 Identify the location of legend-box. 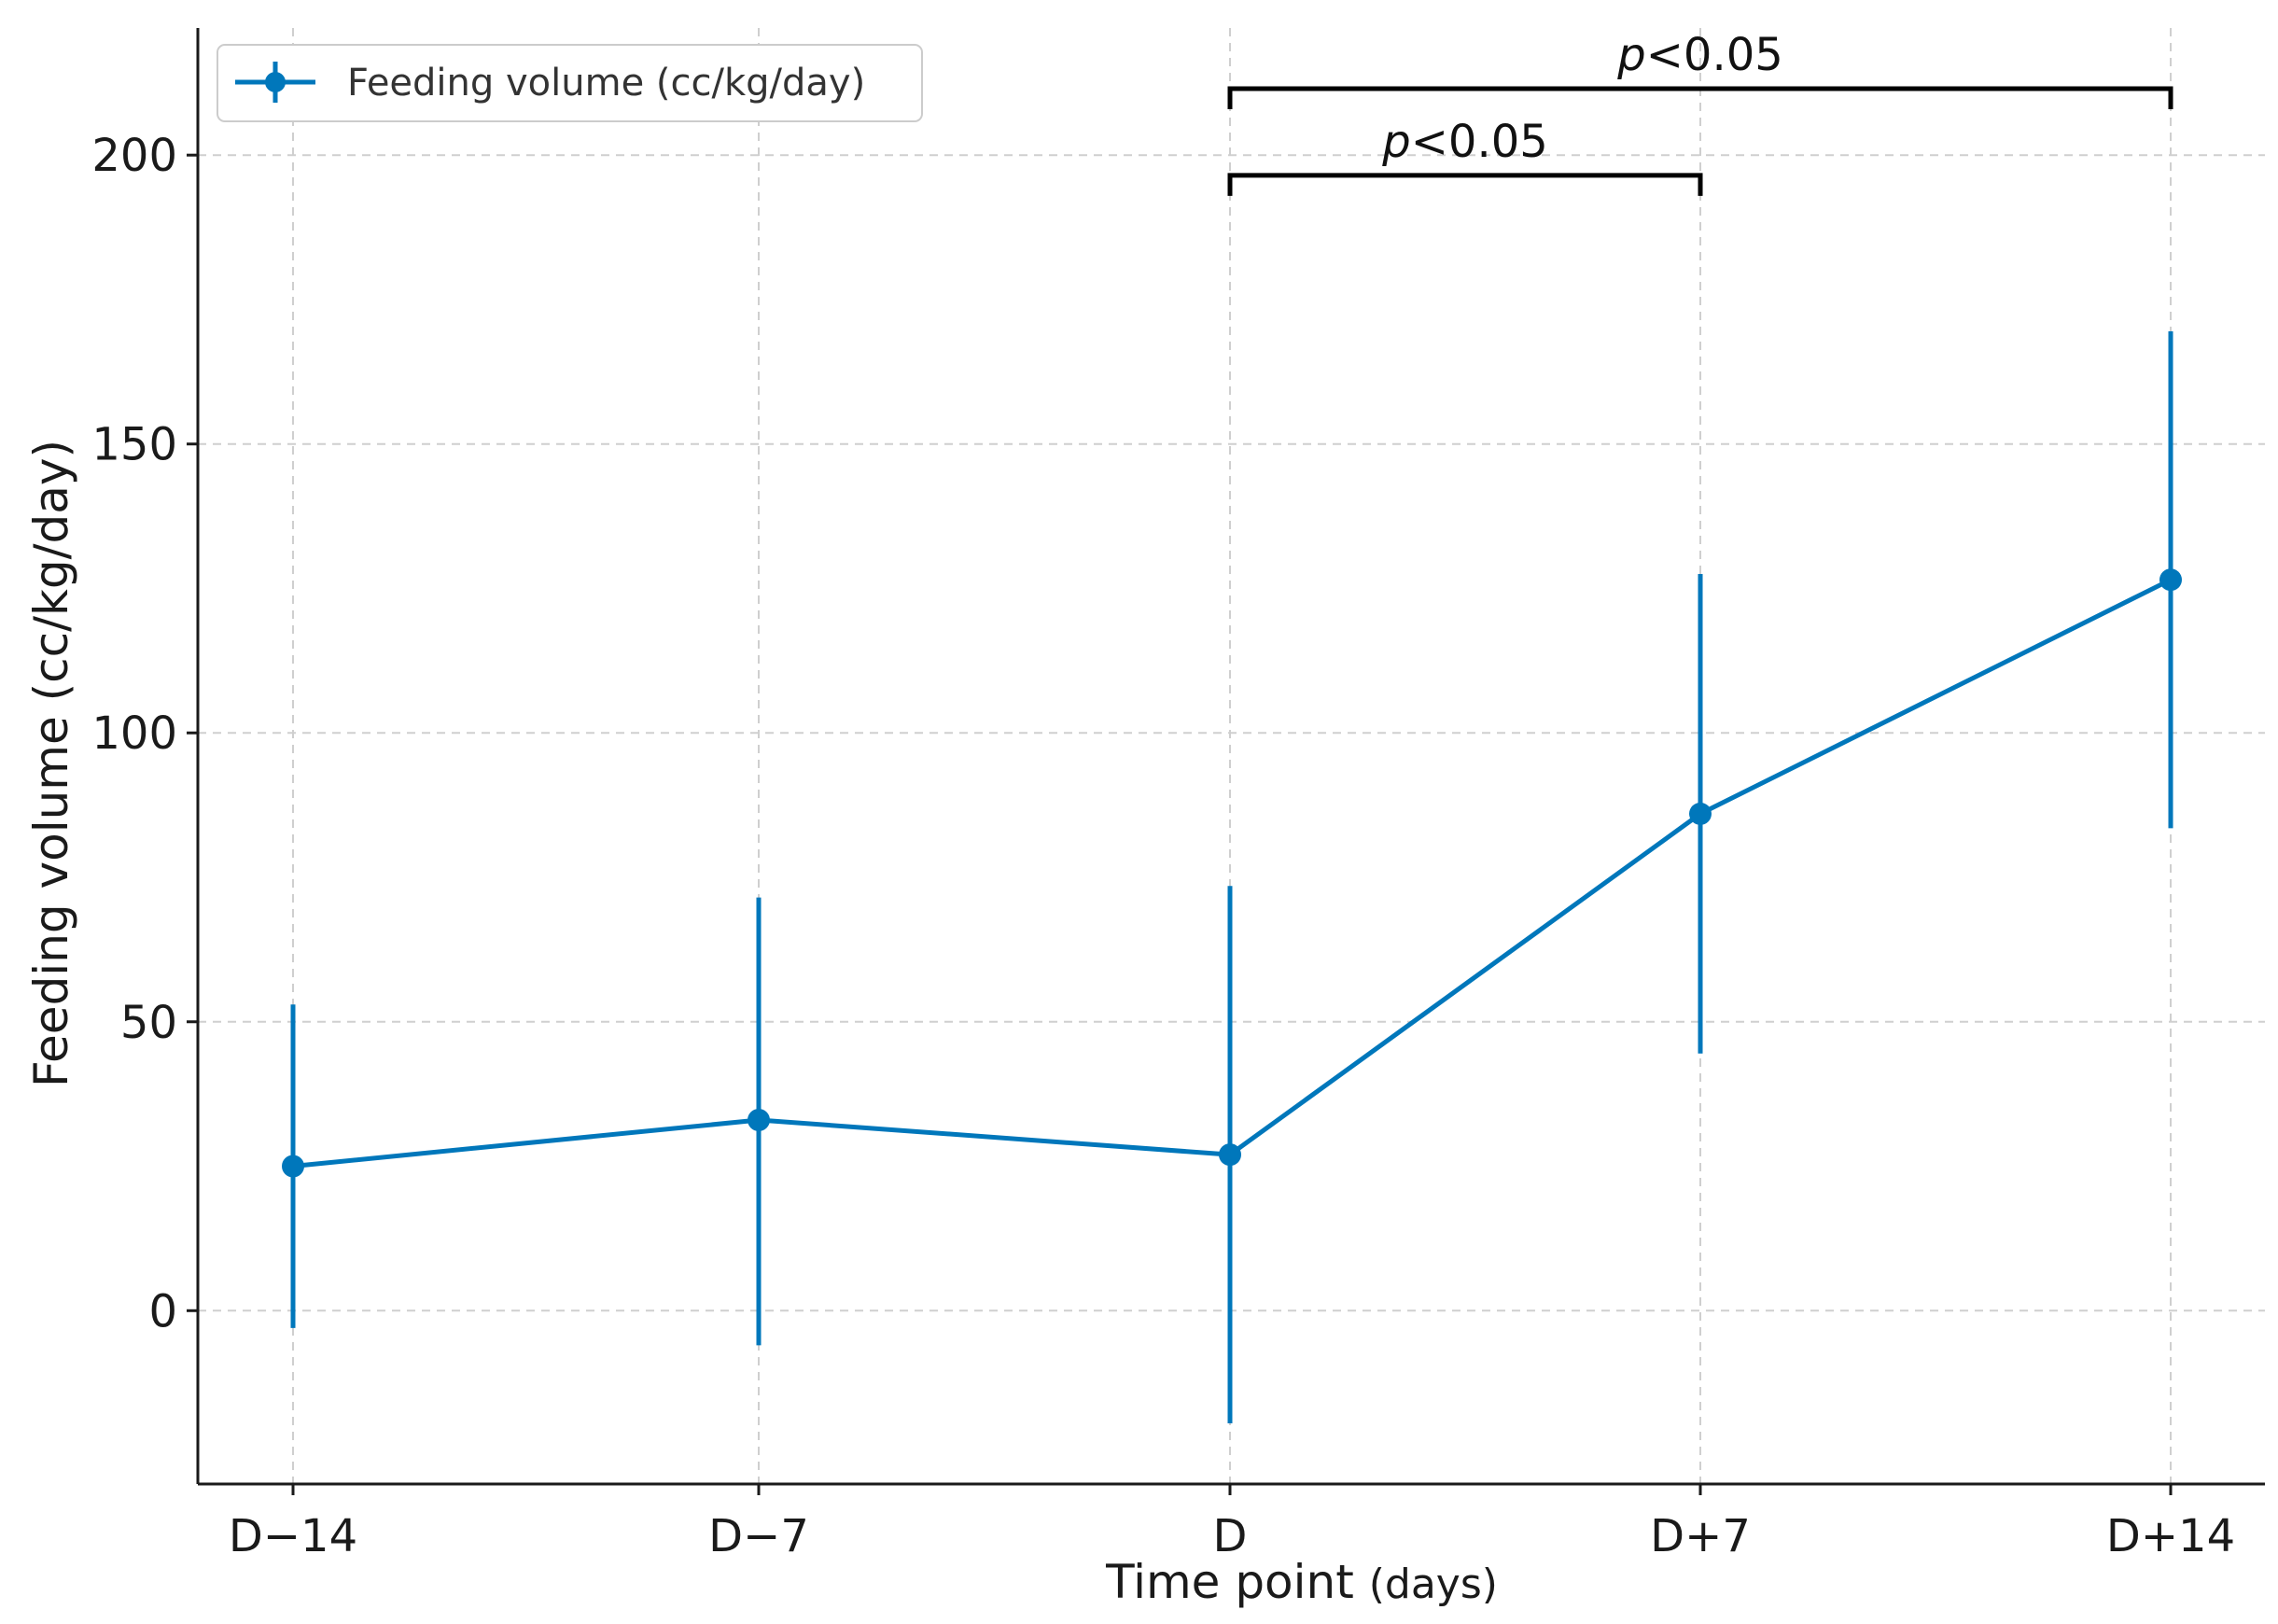
(570, 83).